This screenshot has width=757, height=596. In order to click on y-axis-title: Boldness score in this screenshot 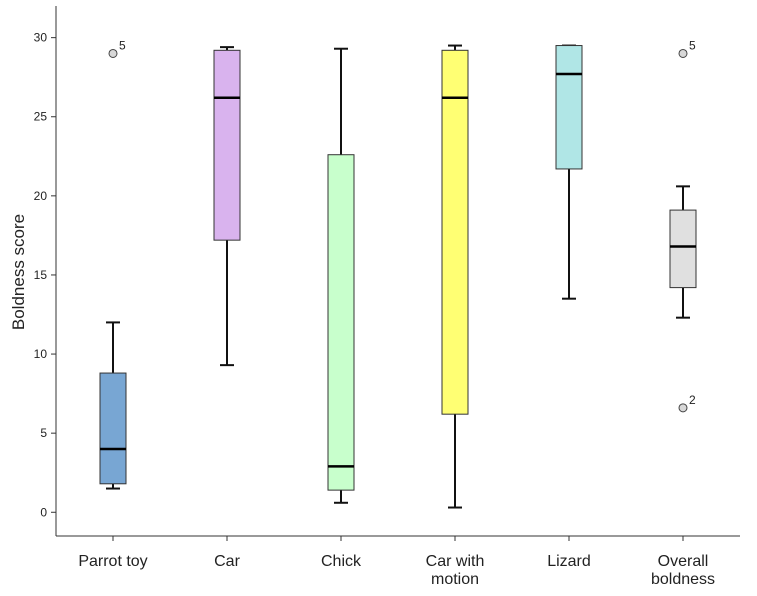, I will do `click(18, 272)`.